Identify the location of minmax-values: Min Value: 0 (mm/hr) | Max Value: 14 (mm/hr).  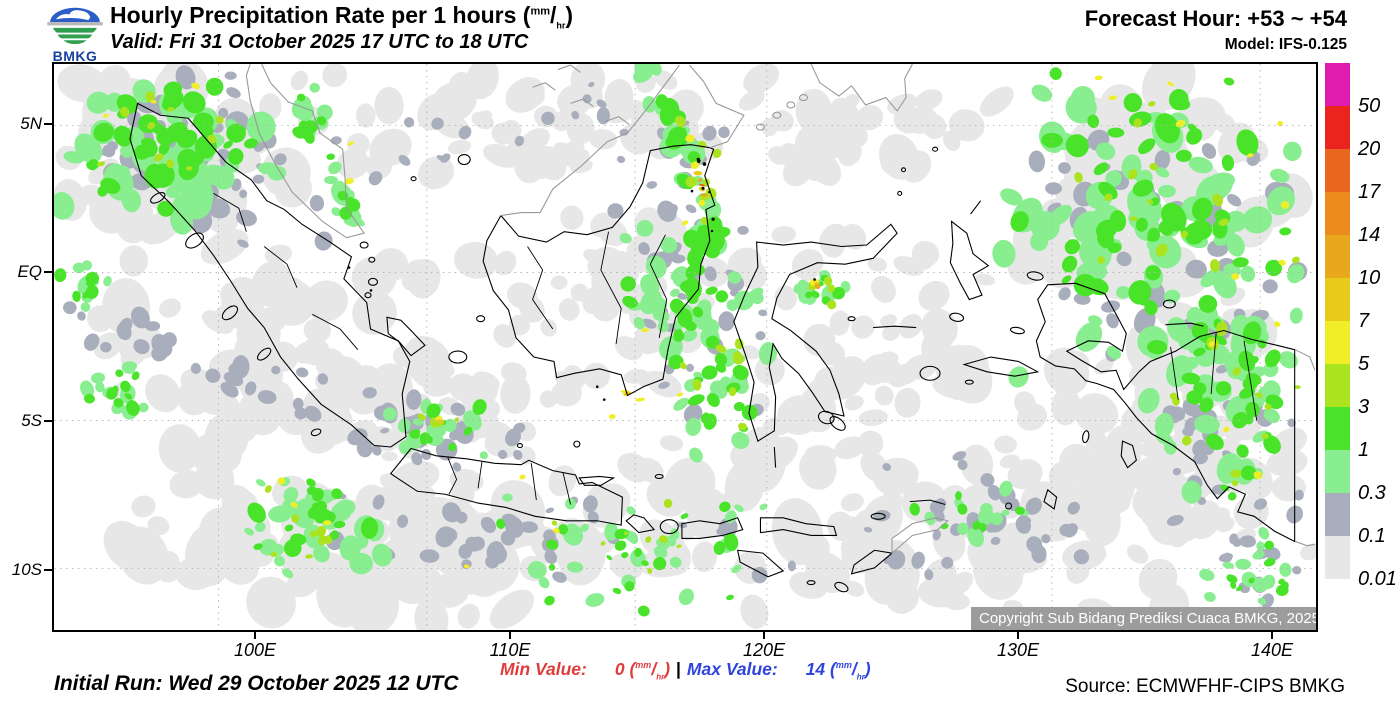
(685, 670).